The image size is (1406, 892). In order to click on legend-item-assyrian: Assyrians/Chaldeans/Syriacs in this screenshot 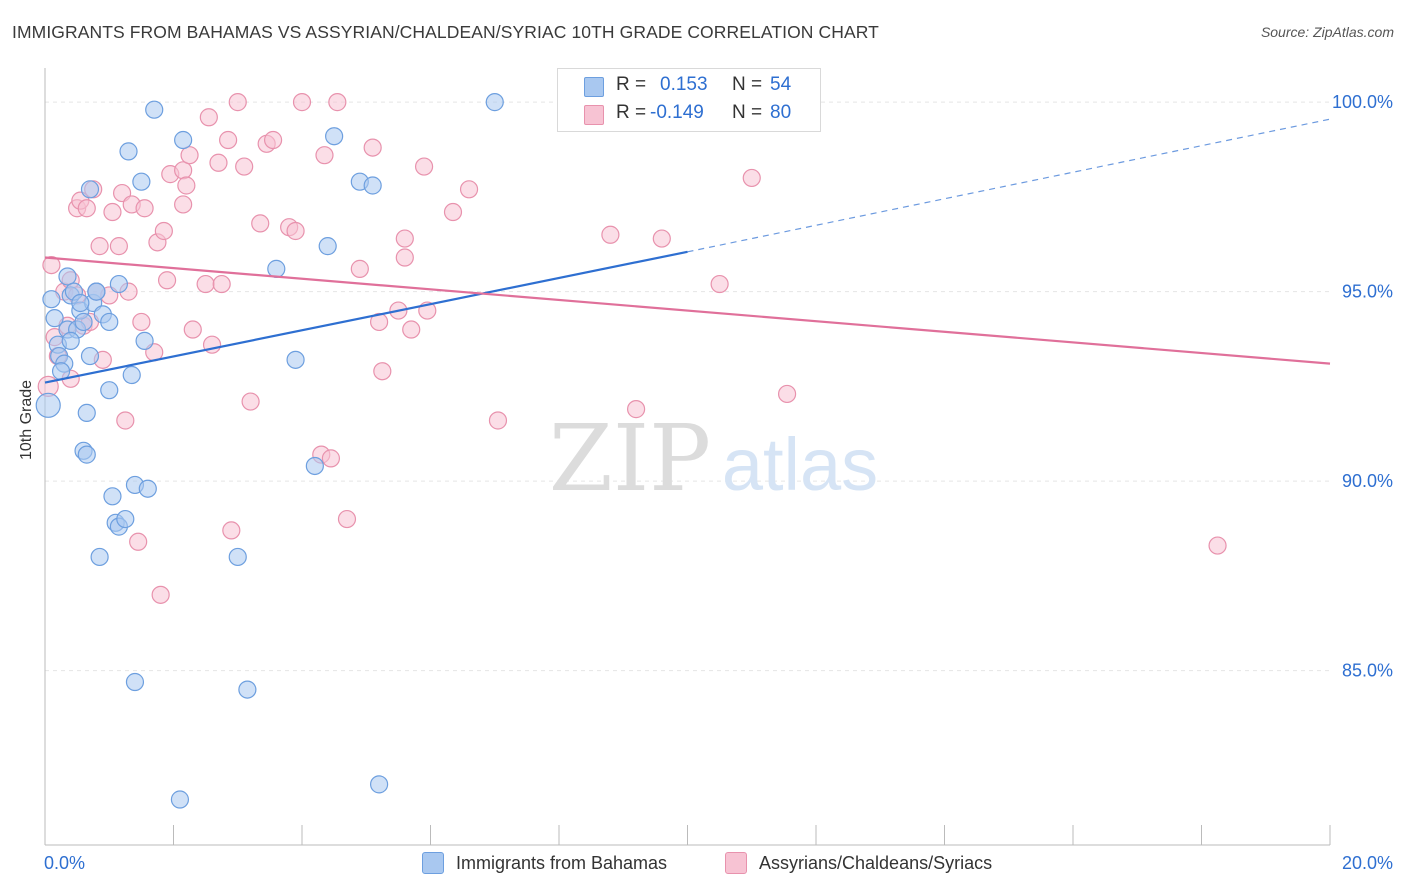, I will do `click(858, 863)`.